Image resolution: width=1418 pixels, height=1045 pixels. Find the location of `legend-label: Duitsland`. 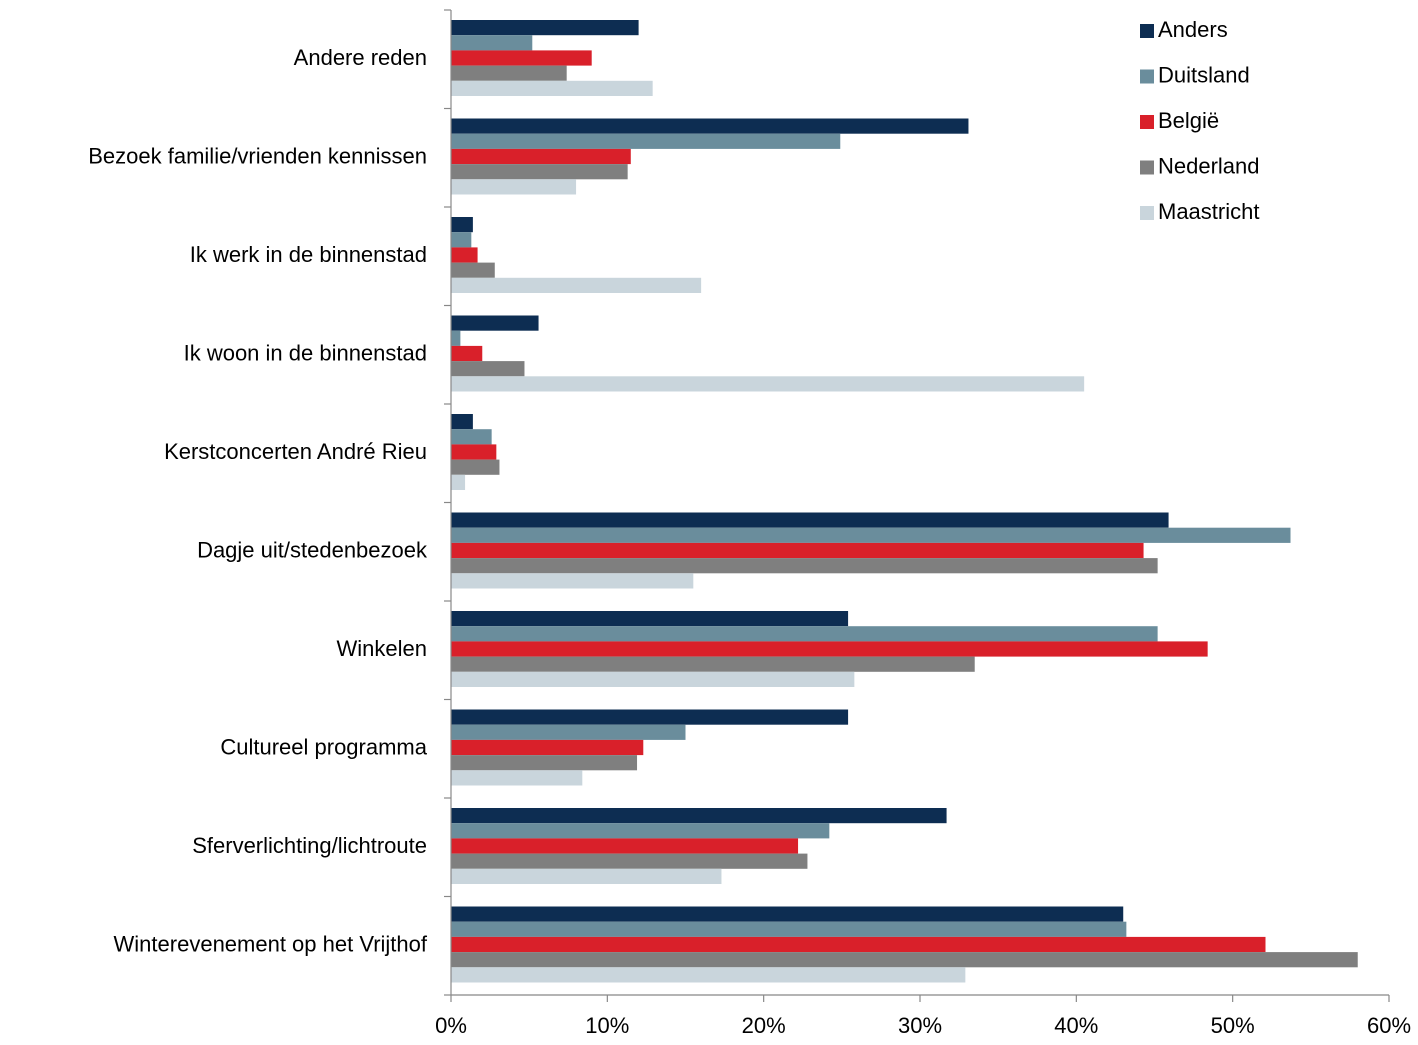

legend-label: Duitsland is located at coordinates (1204, 74).